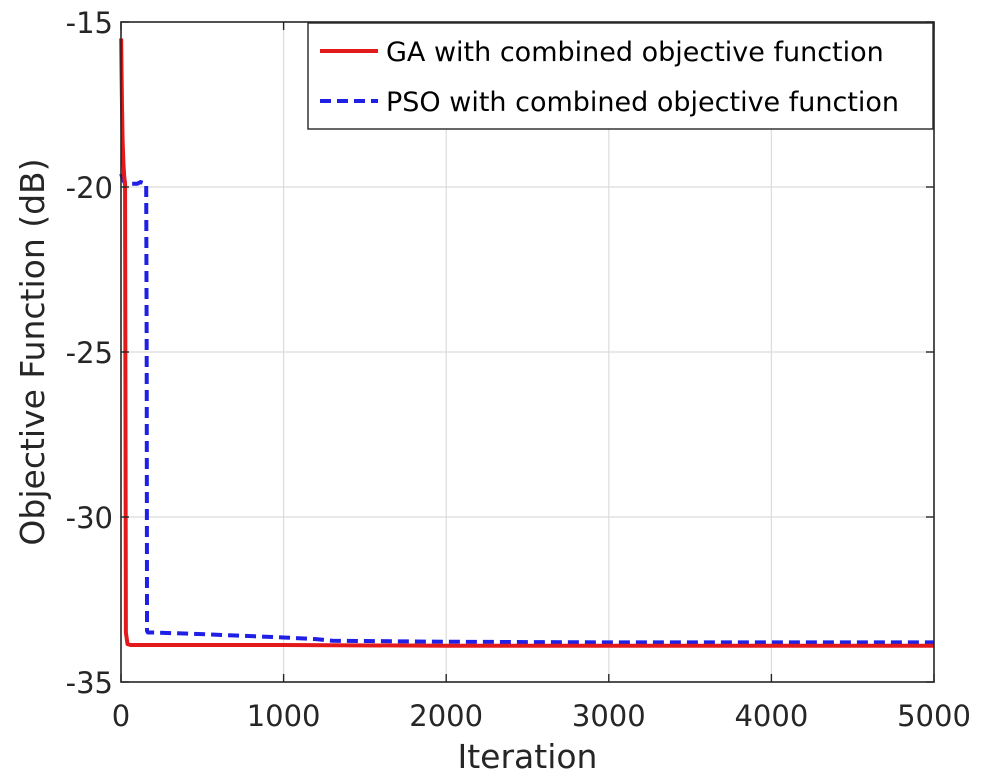 This screenshot has width=984, height=778. Describe the element at coordinates (528, 756) in the screenshot. I see `x-axis-title: Iteration` at that location.